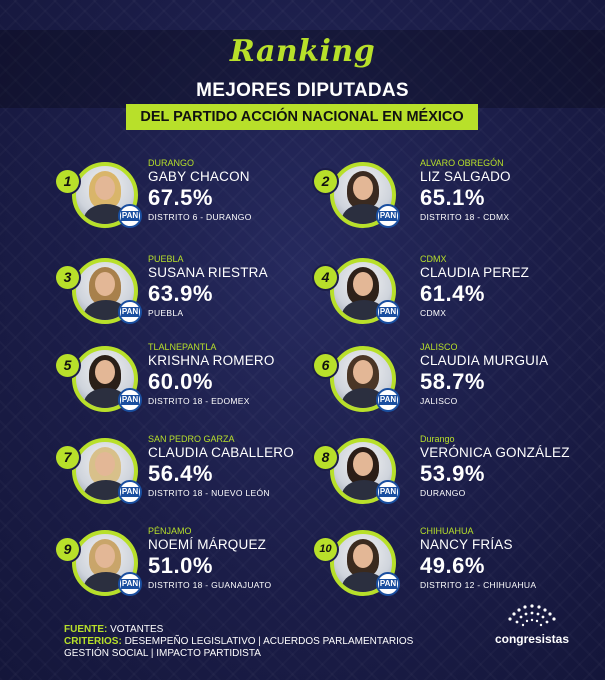 The height and width of the screenshot is (680, 605). Describe the element at coordinates (200, 217) in the screenshot. I see `district-label: DISTRITO 6 - DURANGO` at that location.